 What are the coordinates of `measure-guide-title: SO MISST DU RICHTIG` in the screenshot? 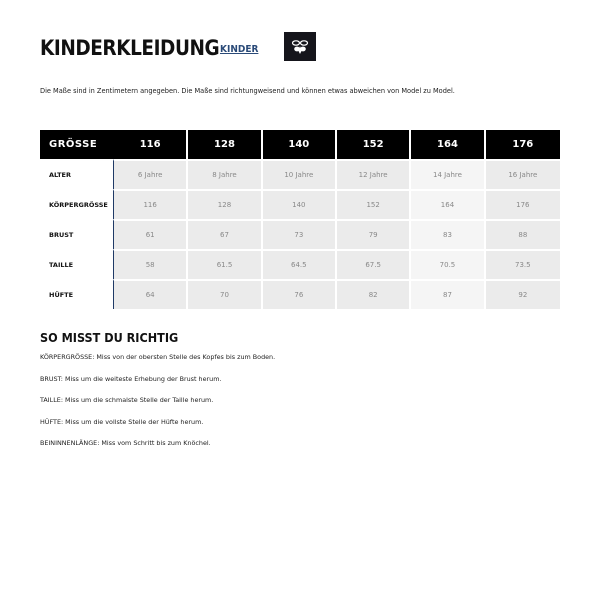 It's located at (109, 337).